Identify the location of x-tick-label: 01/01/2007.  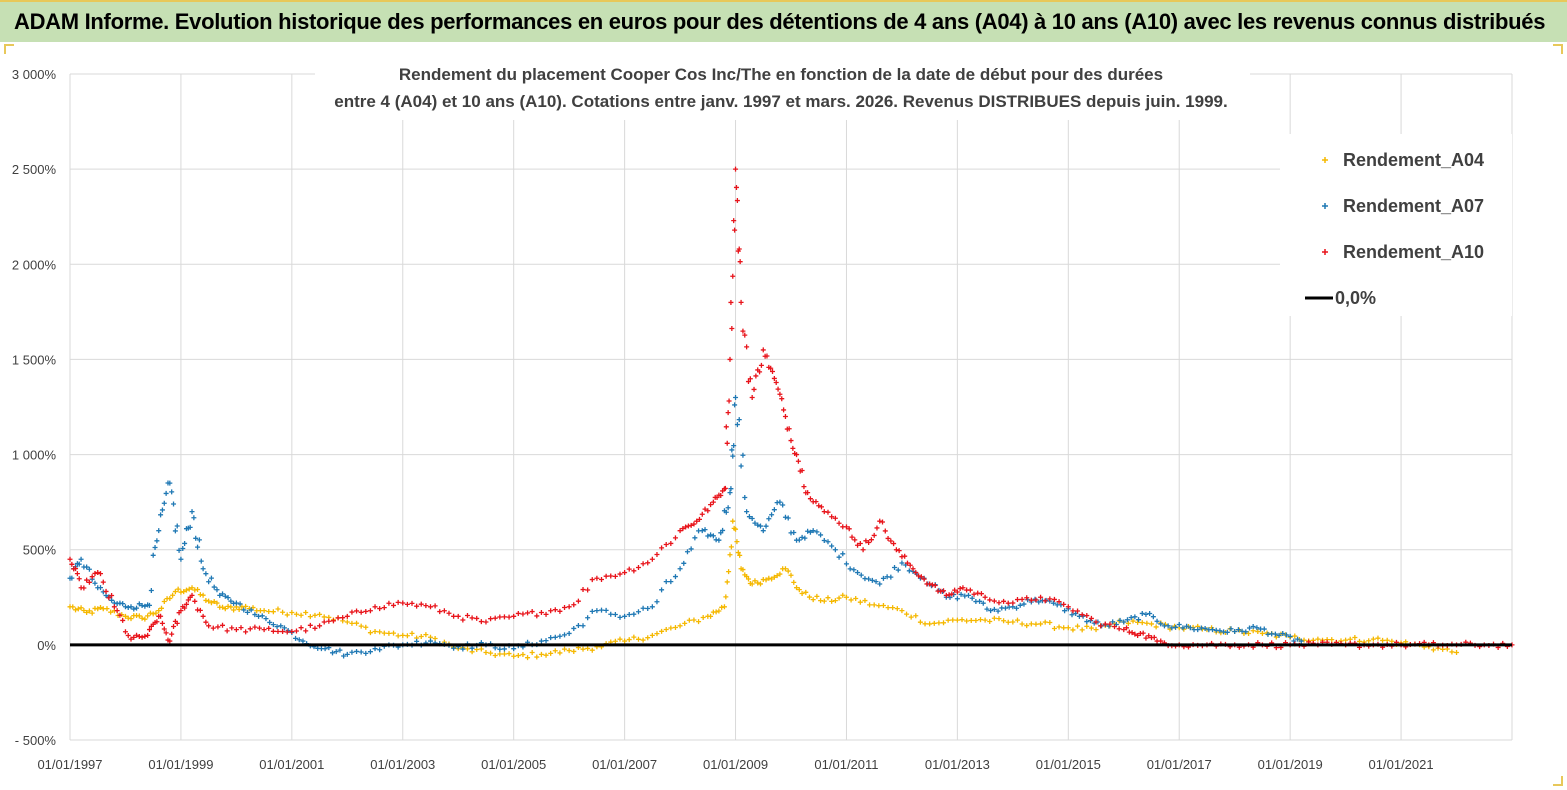
(624, 764).